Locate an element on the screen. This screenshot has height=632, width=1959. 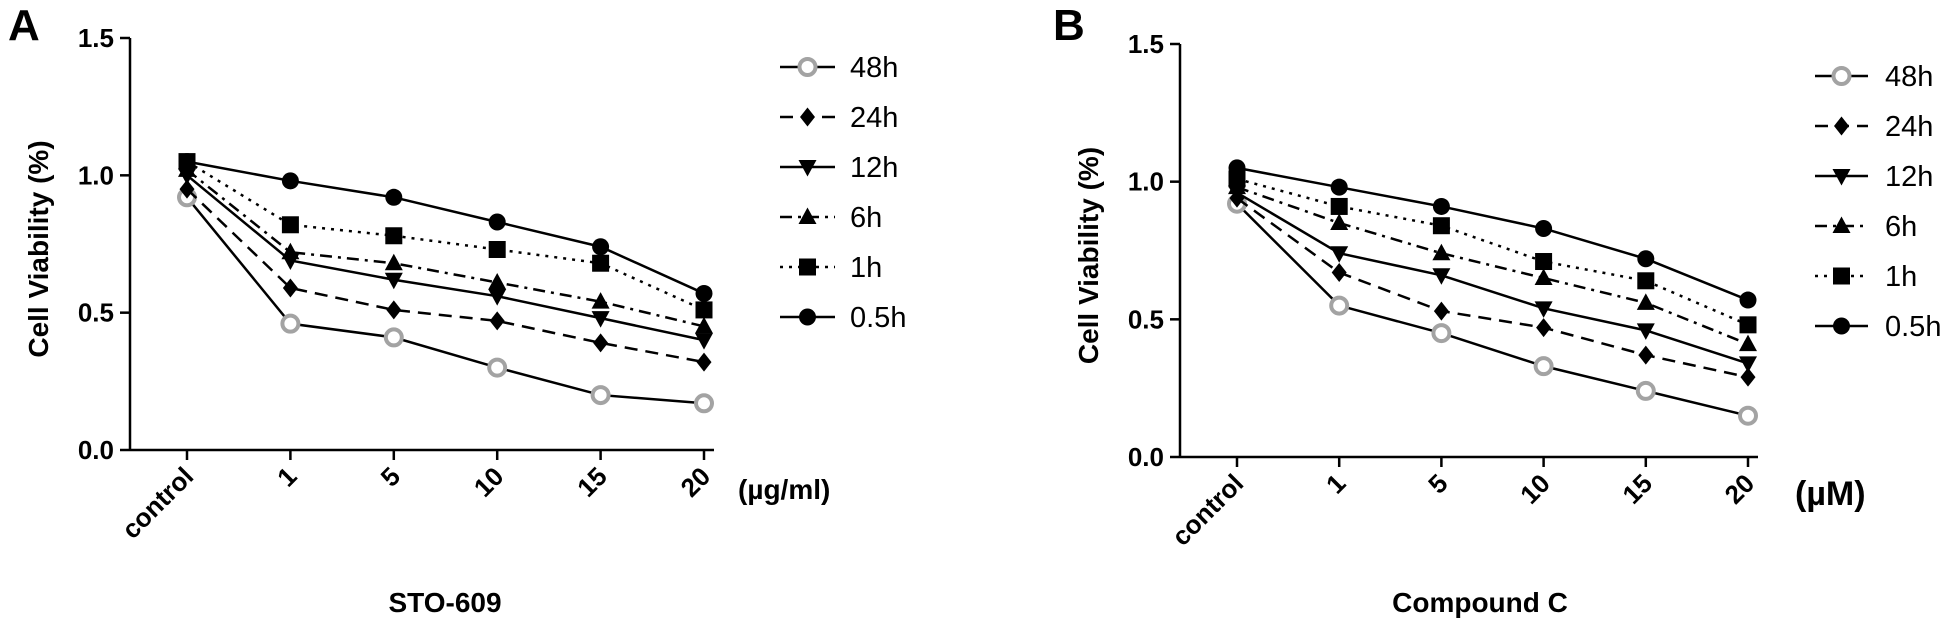
legend-label: 12h is located at coordinates (1909, 177).